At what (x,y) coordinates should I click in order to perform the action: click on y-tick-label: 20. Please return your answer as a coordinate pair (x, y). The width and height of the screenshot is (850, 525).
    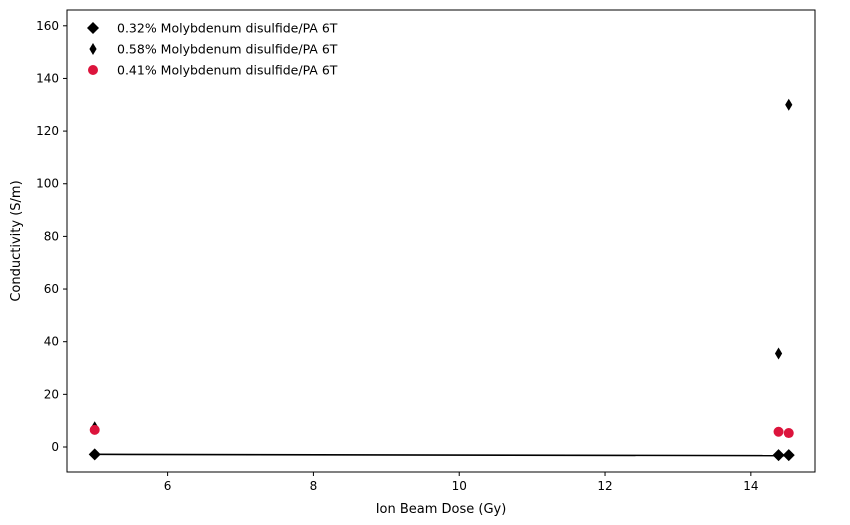
    Looking at the image, I should click on (51, 394).